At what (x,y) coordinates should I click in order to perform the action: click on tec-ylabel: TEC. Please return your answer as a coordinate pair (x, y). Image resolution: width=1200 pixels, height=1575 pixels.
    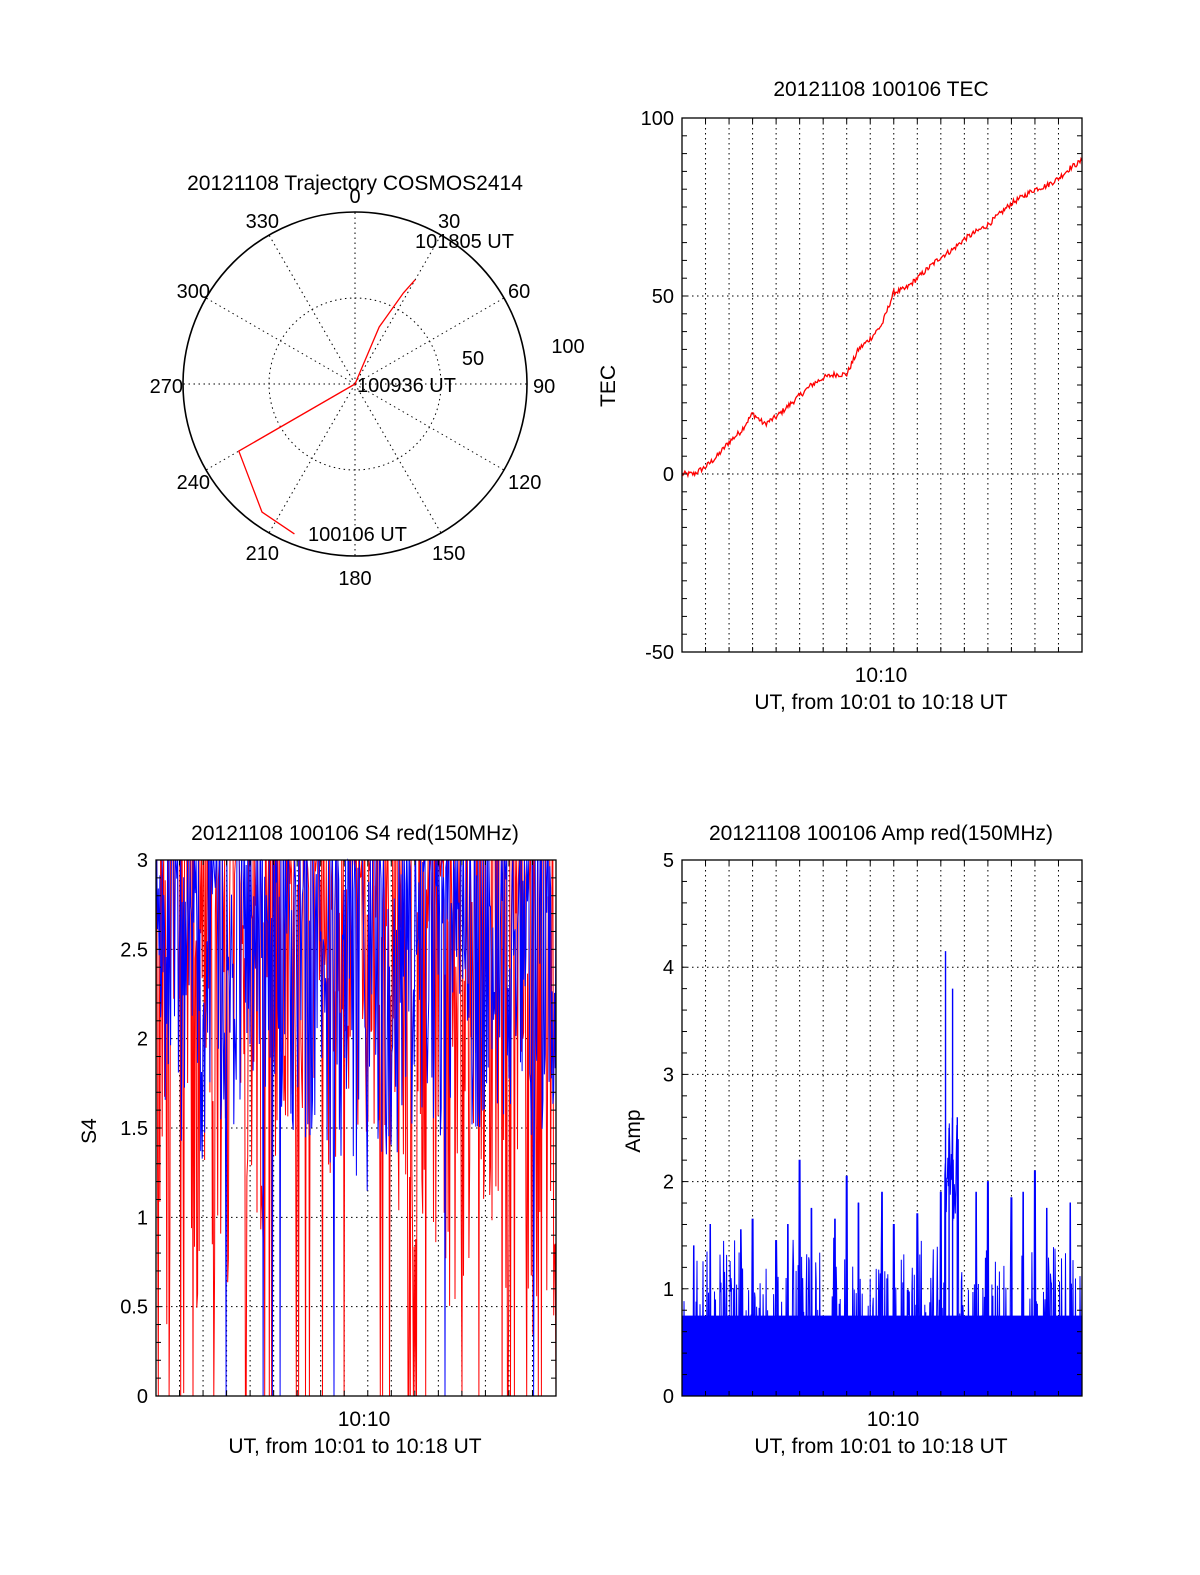
    Looking at the image, I should click on (608, 386).